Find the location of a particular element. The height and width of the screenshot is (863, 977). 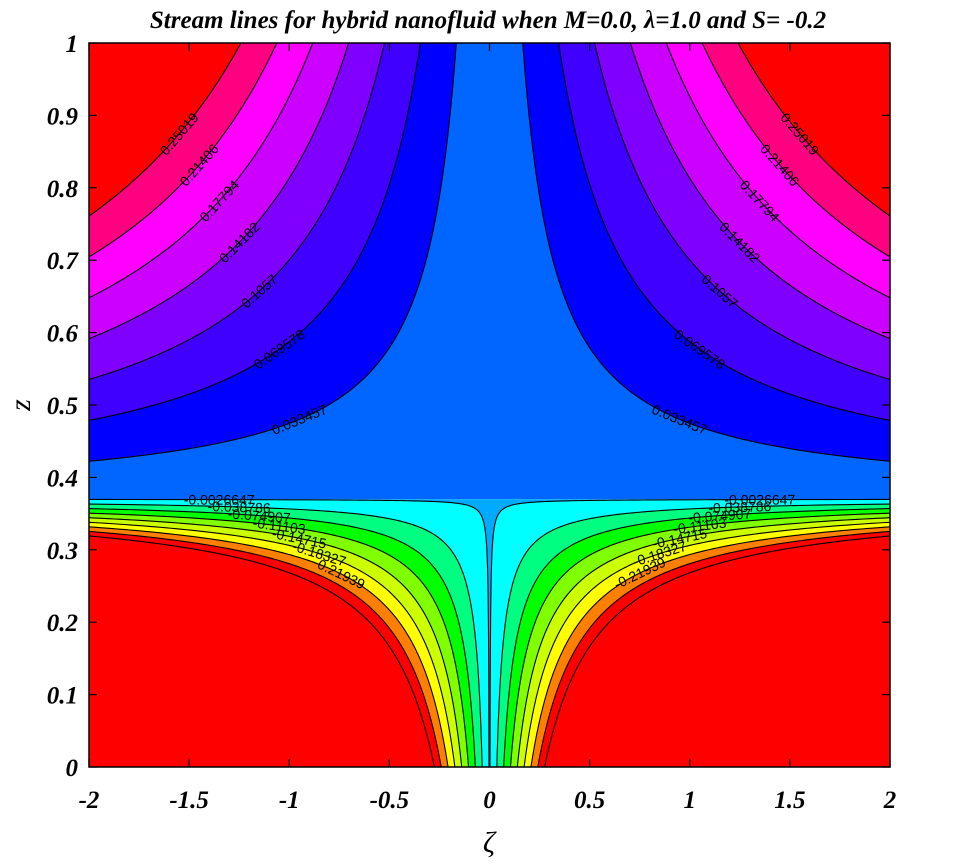

isoline-8-right is located at coordinates (693, 635).